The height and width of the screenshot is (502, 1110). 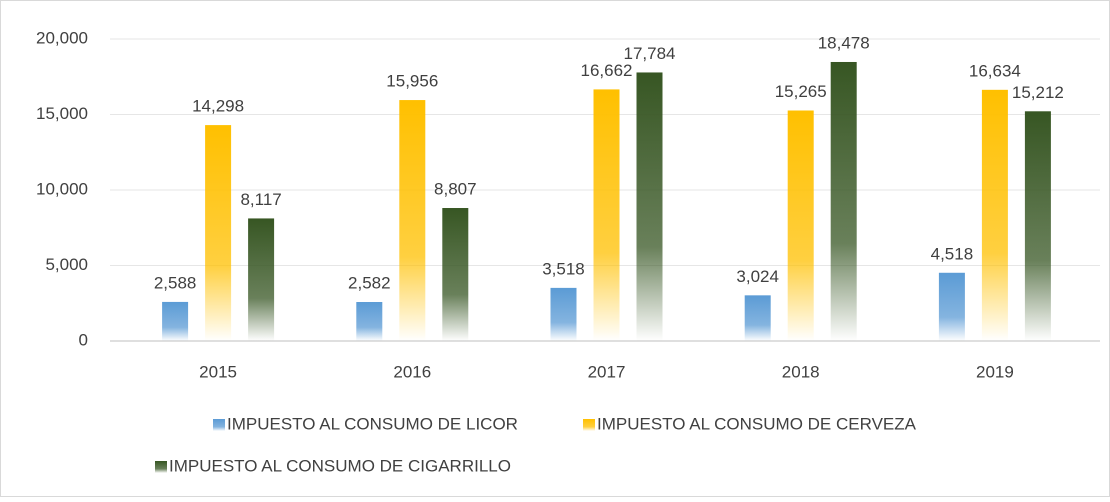 I want to click on data-label: 15,265, so click(x=801, y=91).